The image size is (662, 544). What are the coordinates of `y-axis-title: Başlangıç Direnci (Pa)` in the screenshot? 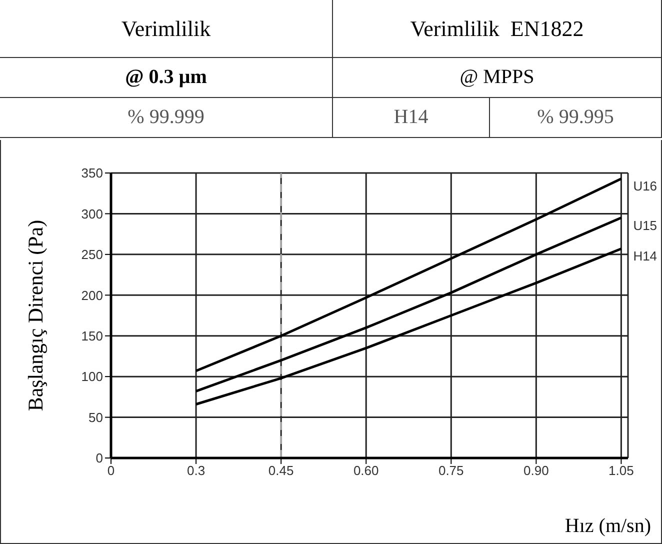 It's located at (35, 316).